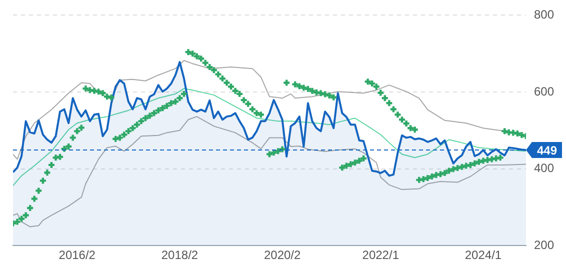  What do you see at coordinates (381, 255) in the screenshot?
I see `x-tick-label: 2022/1` at bounding box center [381, 255].